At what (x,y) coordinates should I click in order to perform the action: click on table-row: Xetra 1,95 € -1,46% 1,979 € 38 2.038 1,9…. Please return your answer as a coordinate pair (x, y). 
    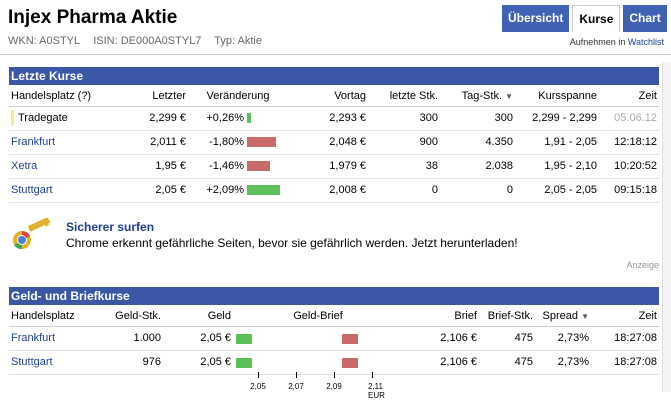
    Looking at the image, I should click on (334, 166).